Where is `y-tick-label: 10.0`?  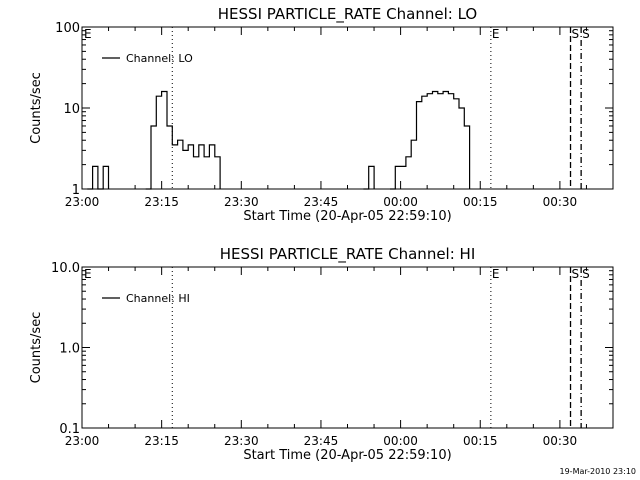 y-tick-label: 10.0 is located at coordinates (65, 268).